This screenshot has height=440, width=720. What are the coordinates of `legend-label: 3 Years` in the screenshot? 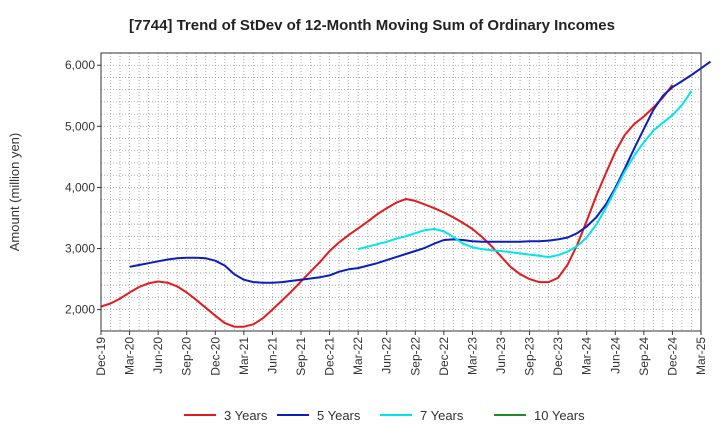 It's located at (246, 415).